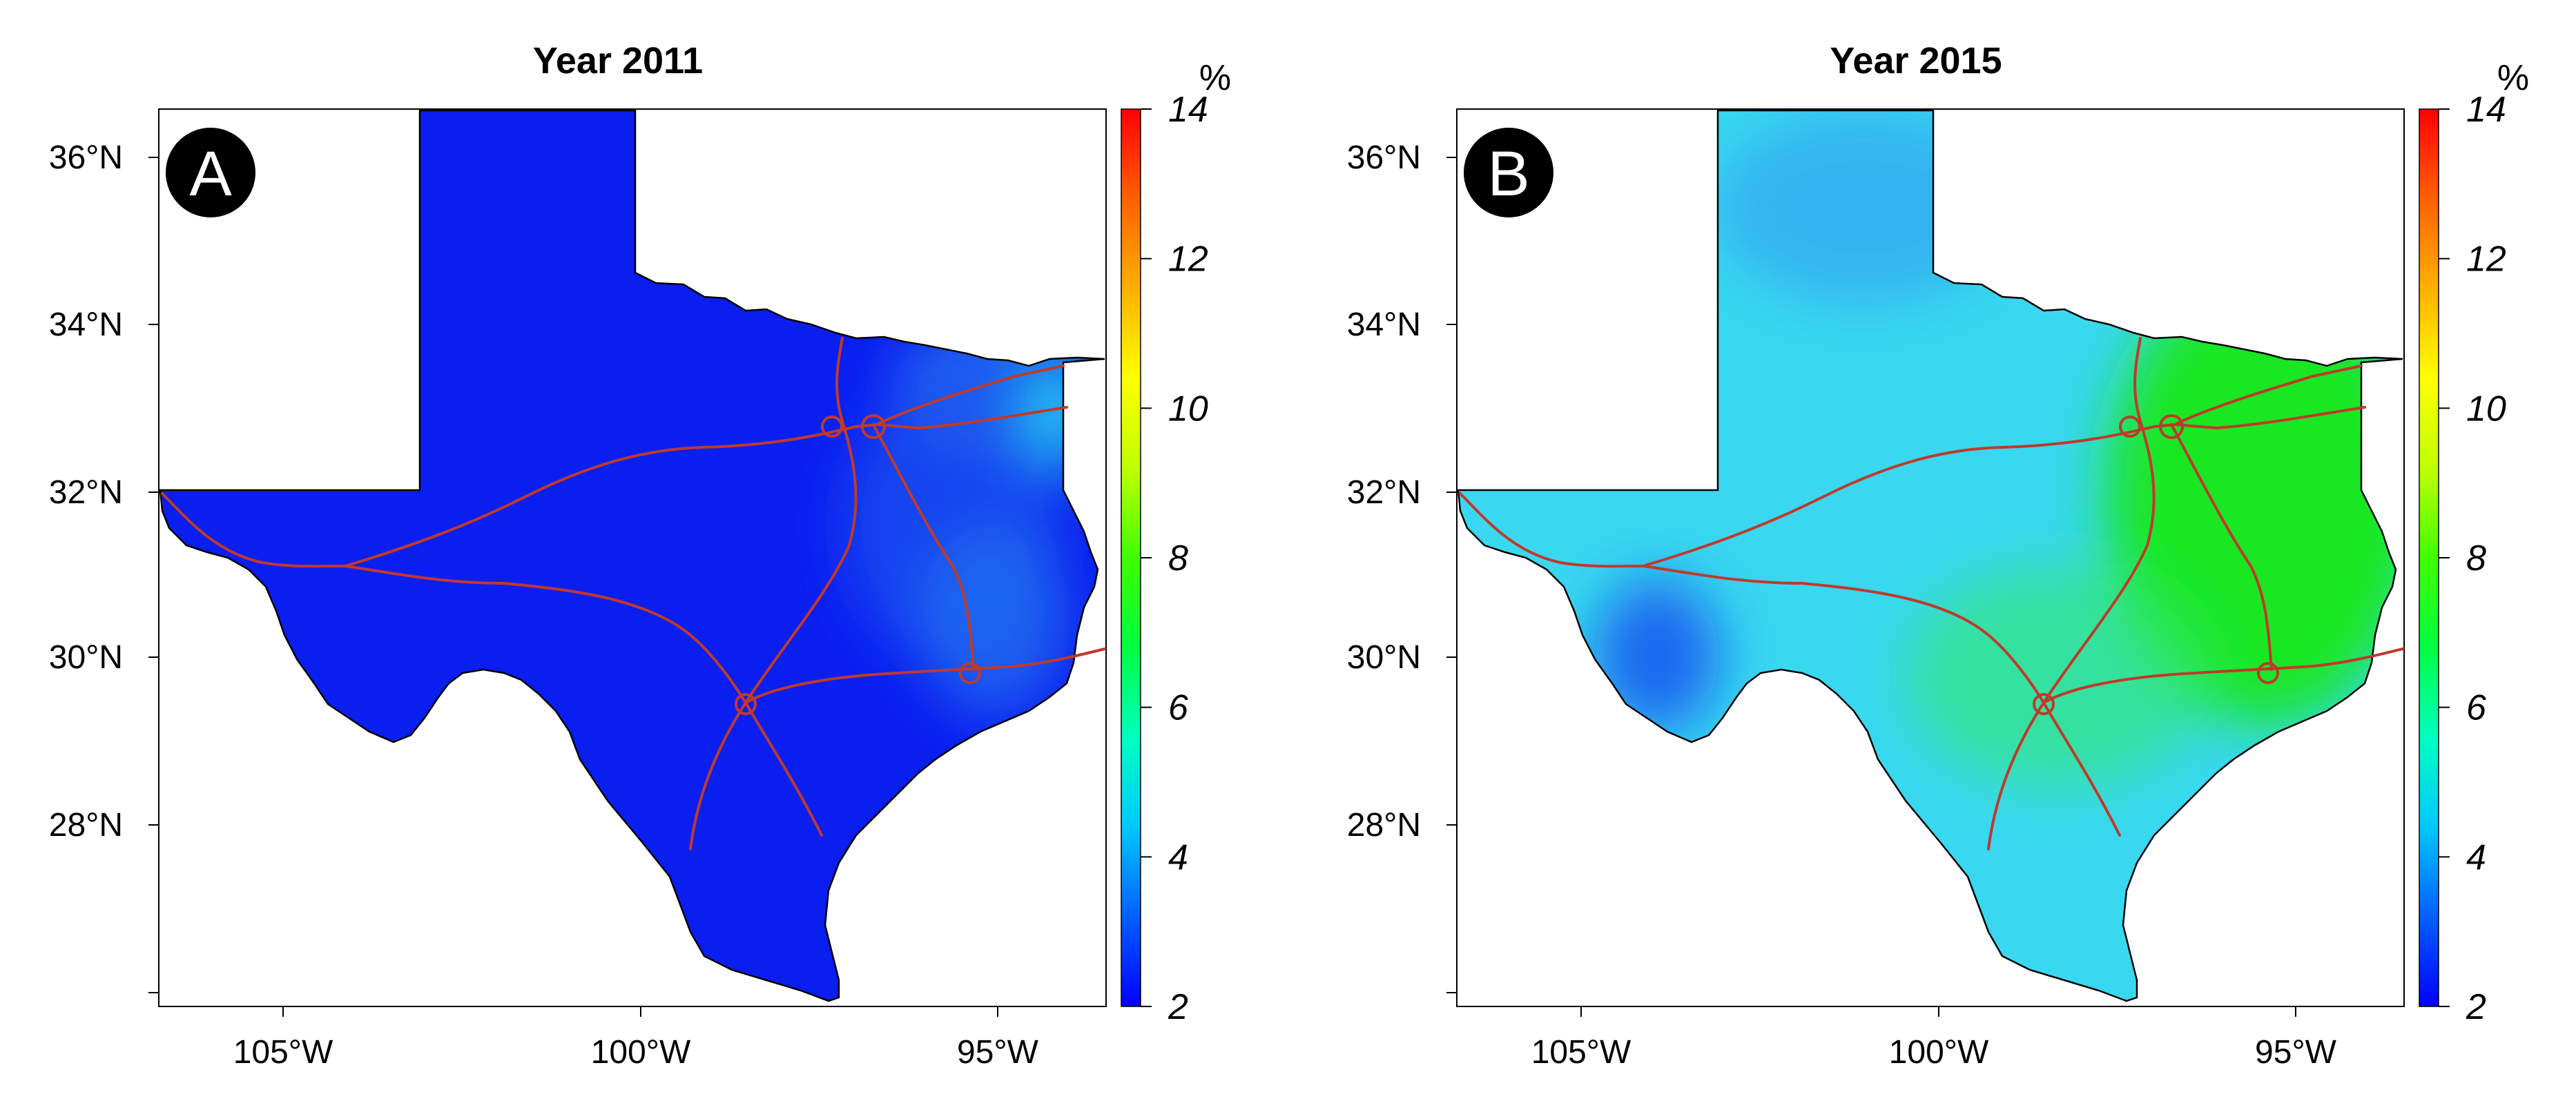 This screenshot has height=1110, width=2576. What do you see at coordinates (86, 325) in the screenshot?
I see `panel-a-lat-tick-34: 34°N` at bounding box center [86, 325].